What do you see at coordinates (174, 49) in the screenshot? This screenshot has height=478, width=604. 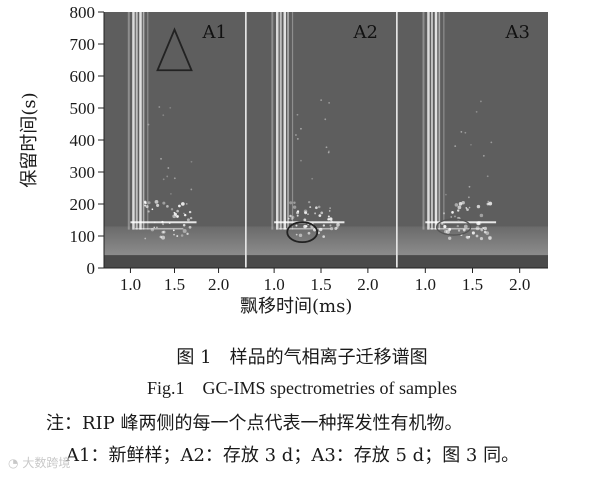 I see `triangle-marker` at bounding box center [174, 49].